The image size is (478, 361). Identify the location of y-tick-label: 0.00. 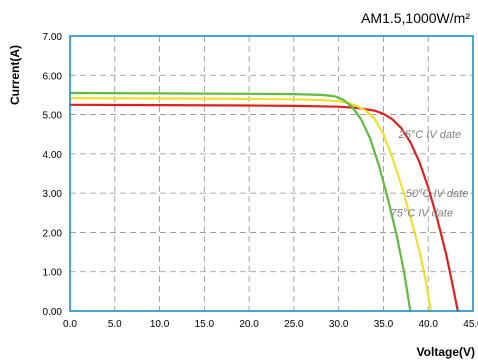
(53, 312).